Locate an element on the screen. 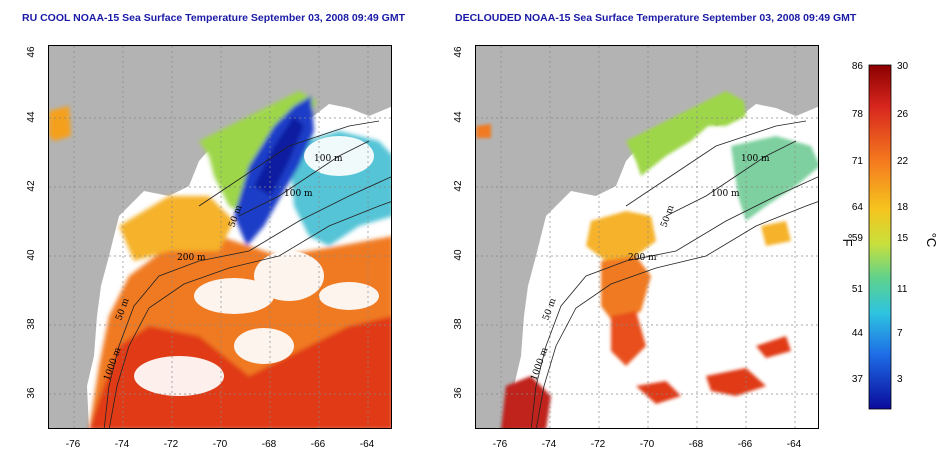  c-tick-11: 11 is located at coordinates (902, 289).